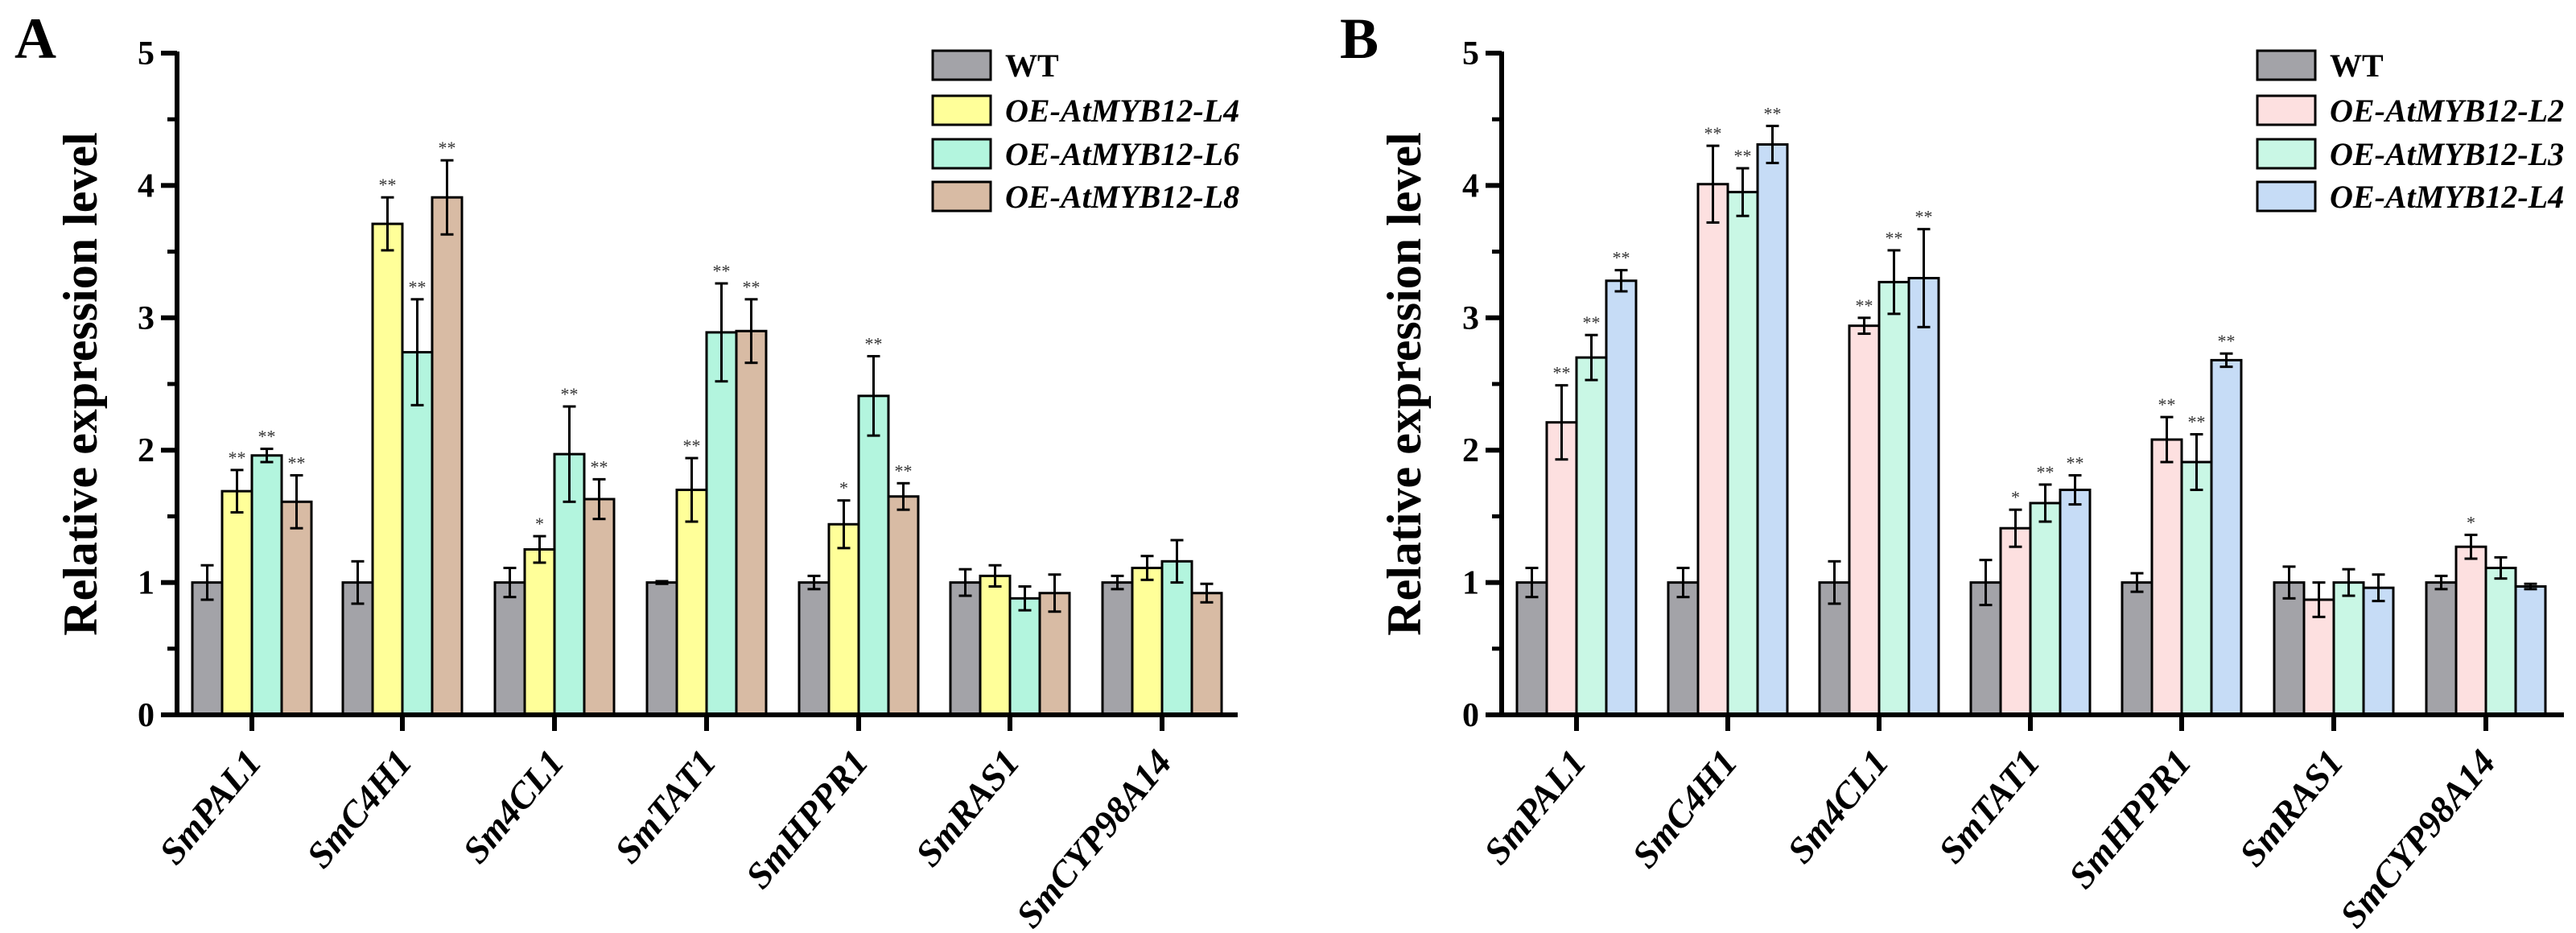 This screenshot has height=933, width=2576. Describe the element at coordinates (237, 602) in the screenshot. I see `bar-oe-atmyb12-l4-smpal1` at that location.